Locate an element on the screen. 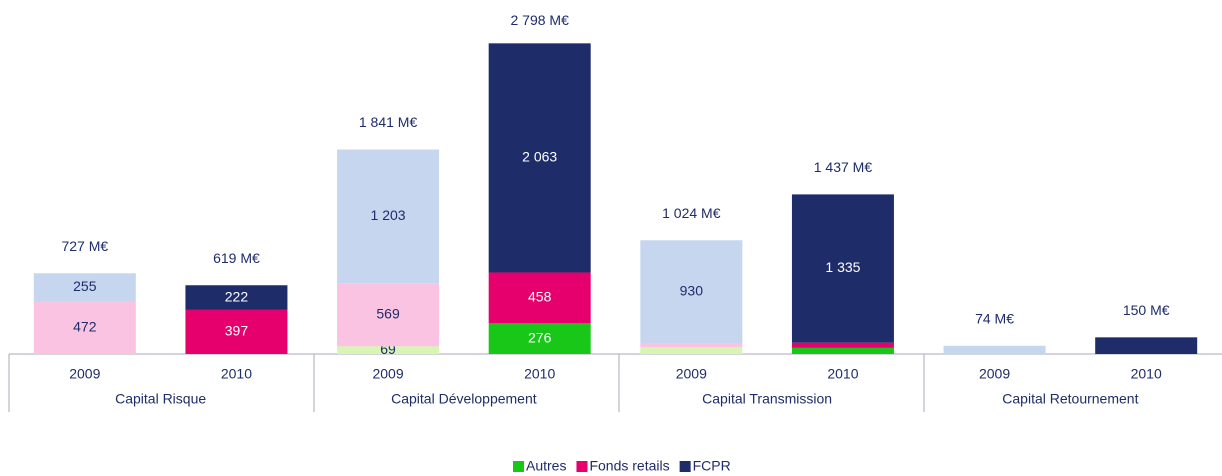 This screenshot has width=1222, height=476. value-label: 397 is located at coordinates (237, 331).